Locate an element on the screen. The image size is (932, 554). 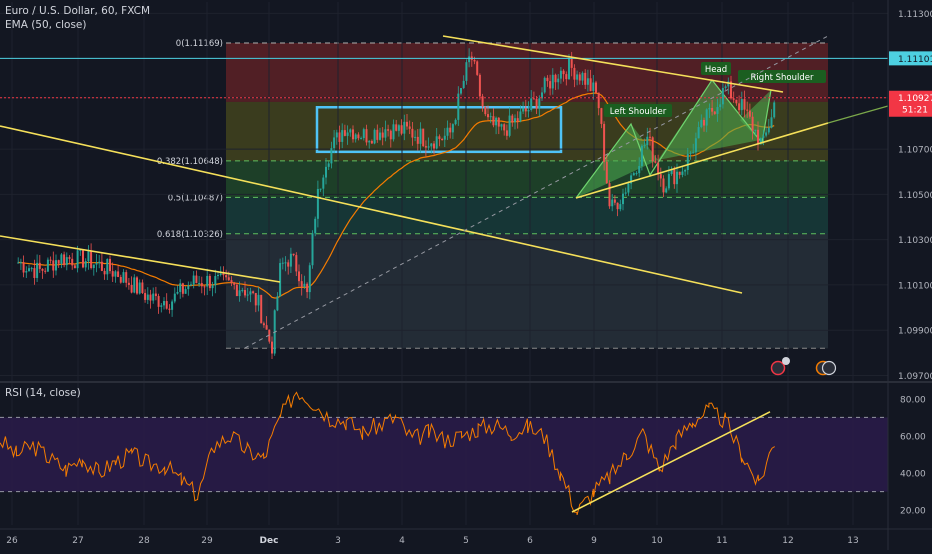
pattern-label-bg is located at coordinates (638, 110).